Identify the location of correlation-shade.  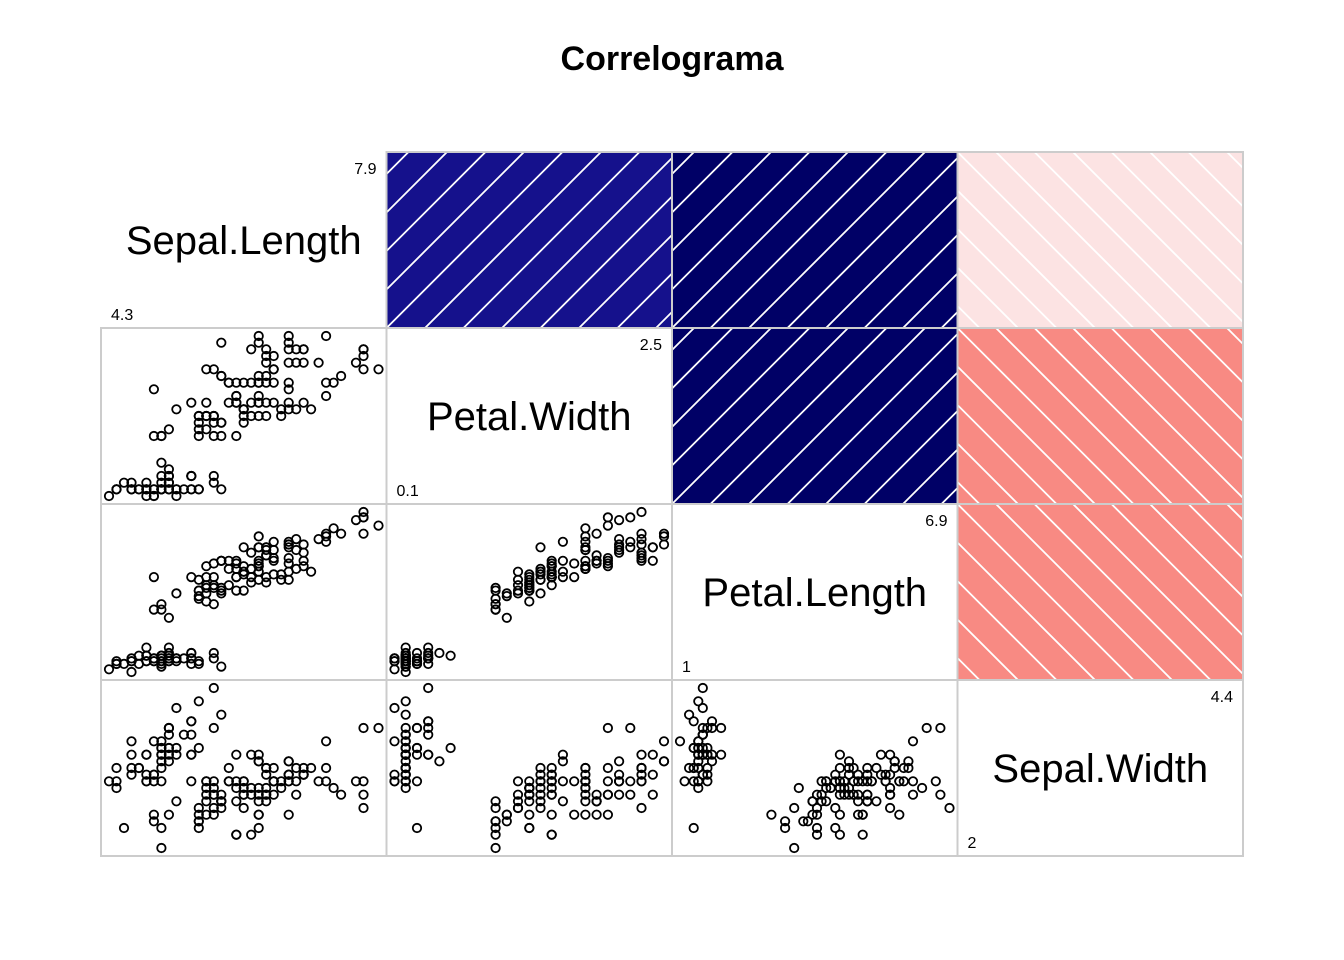
(529, 240).